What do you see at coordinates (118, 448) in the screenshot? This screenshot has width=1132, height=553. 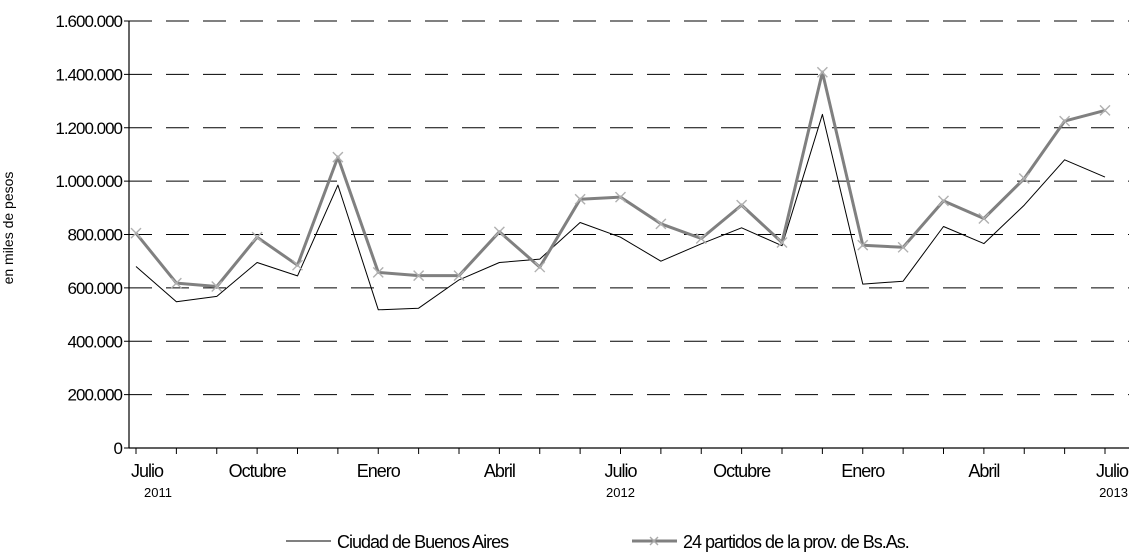 I see `y-tick-label: 0` at bounding box center [118, 448].